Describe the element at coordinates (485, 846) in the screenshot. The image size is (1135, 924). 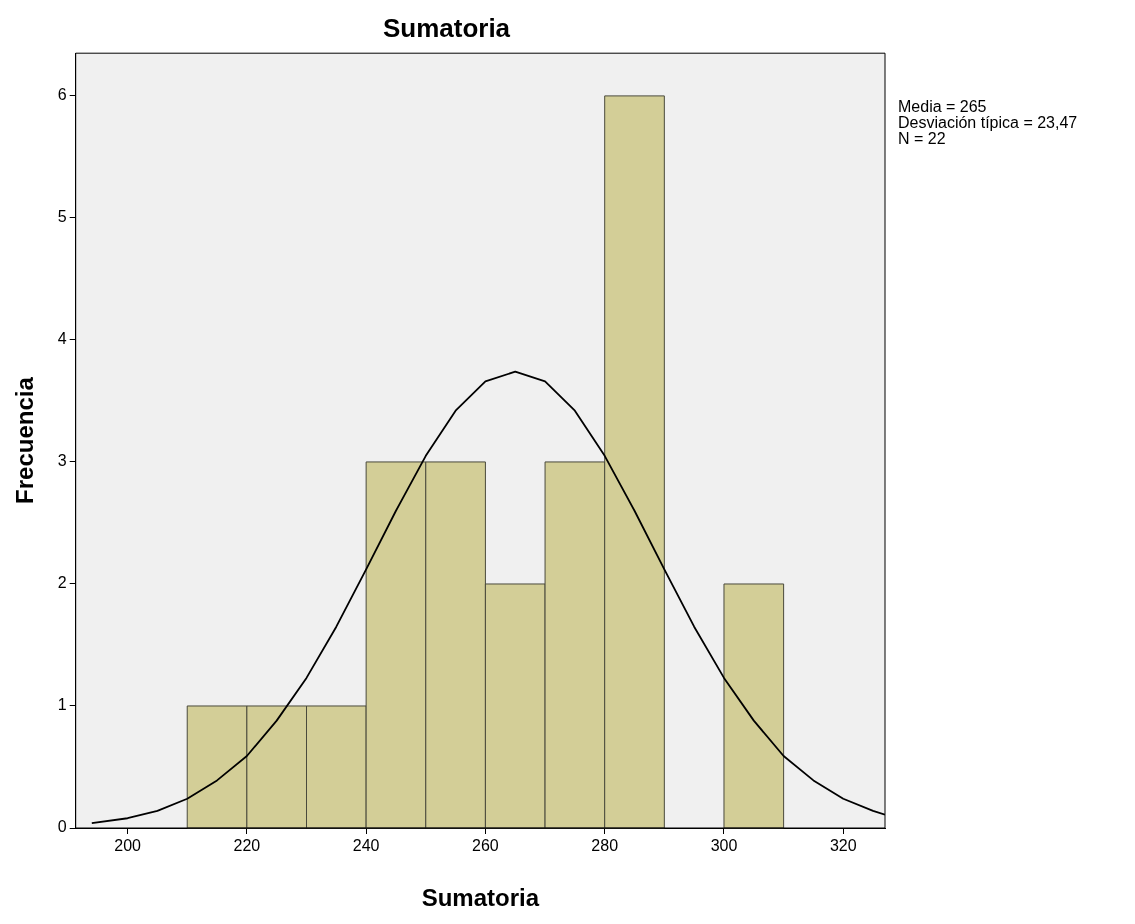
I see `x-tick-label: 260` at that location.